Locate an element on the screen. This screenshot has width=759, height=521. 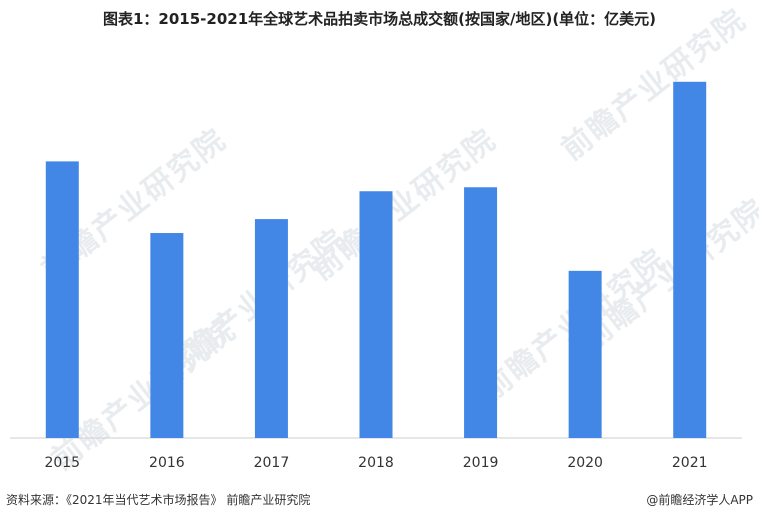
source-note: 资料来源：《2021年当代艺术市场报告》 前瞻产业研究院 is located at coordinates (158, 500).